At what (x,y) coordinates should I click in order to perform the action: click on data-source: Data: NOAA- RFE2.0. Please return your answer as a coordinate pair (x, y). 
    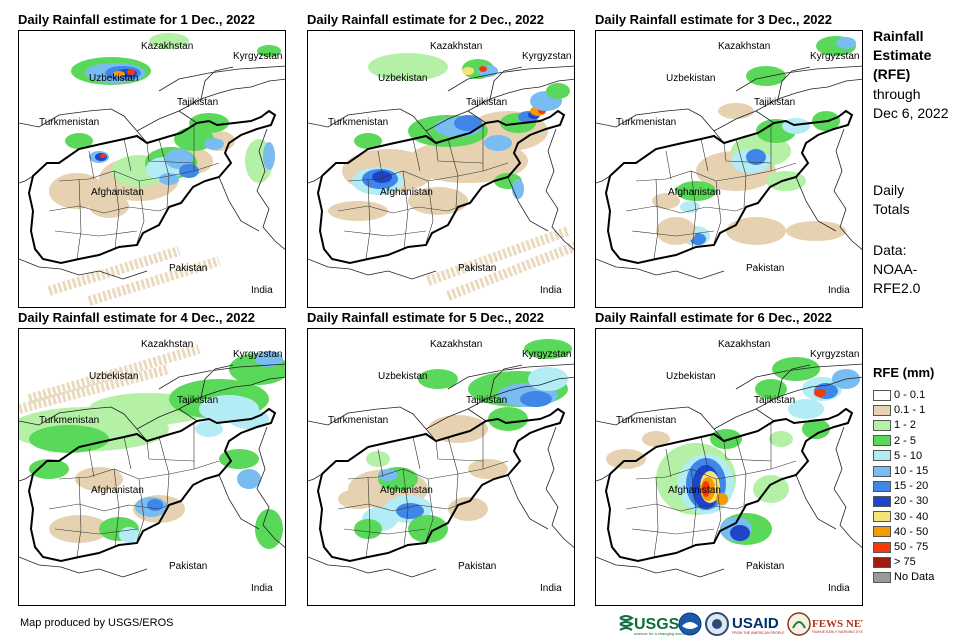
    Looking at the image, I should click on (897, 269).